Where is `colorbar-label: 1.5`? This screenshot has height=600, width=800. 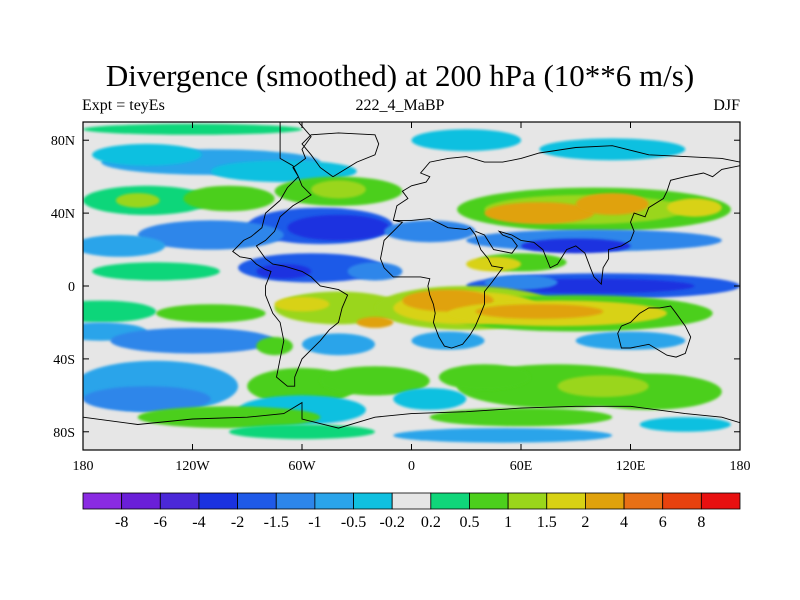 colorbar-label: 1.5 is located at coordinates (547, 522).